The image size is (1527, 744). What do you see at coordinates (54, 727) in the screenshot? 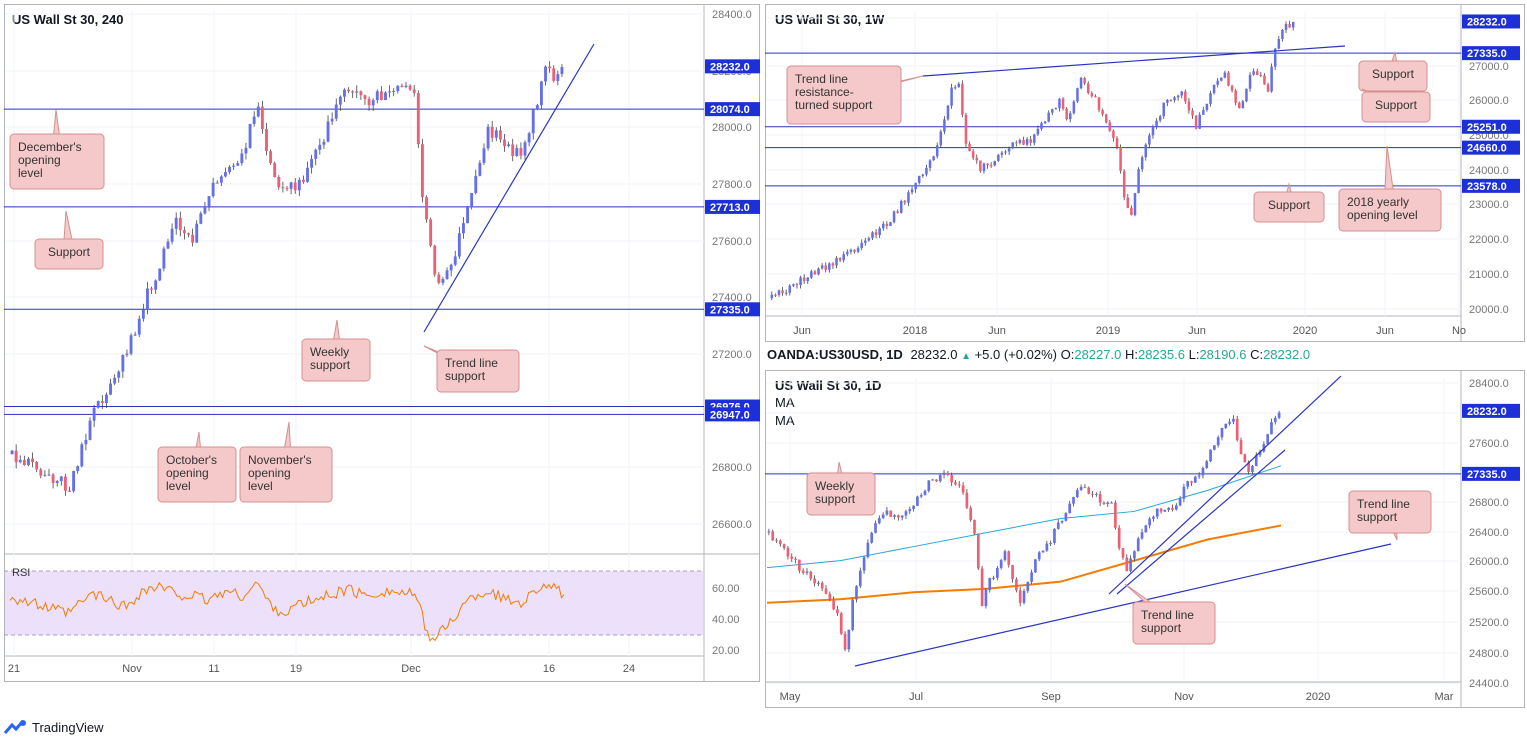
I see `footer-brand: TradingView` at bounding box center [54, 727].